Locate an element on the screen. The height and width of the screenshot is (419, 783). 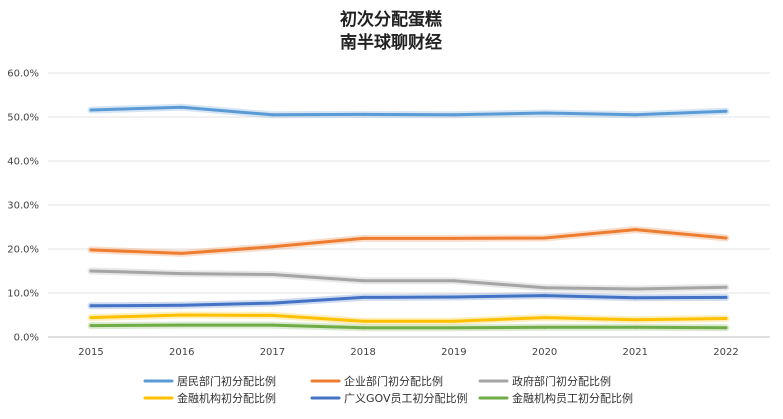
legend-label: 企业部门初分配比例 is located at coordinates (393, 381).